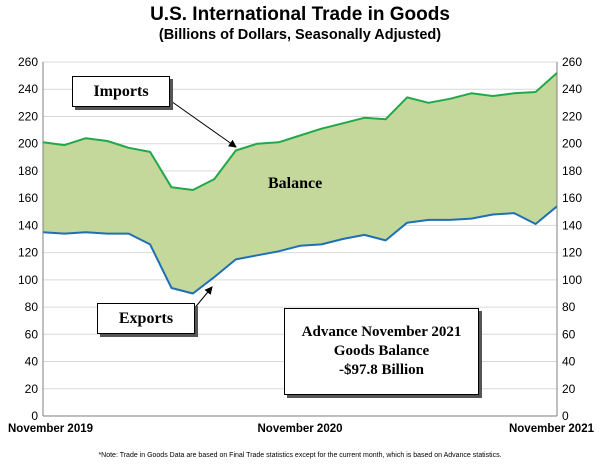 Image resolution: width=600 pixels, height=467 pixels. Describe the element at coordinates (565, 416) in the screenshot. I see `y-tick-label-right: 0` at that location.